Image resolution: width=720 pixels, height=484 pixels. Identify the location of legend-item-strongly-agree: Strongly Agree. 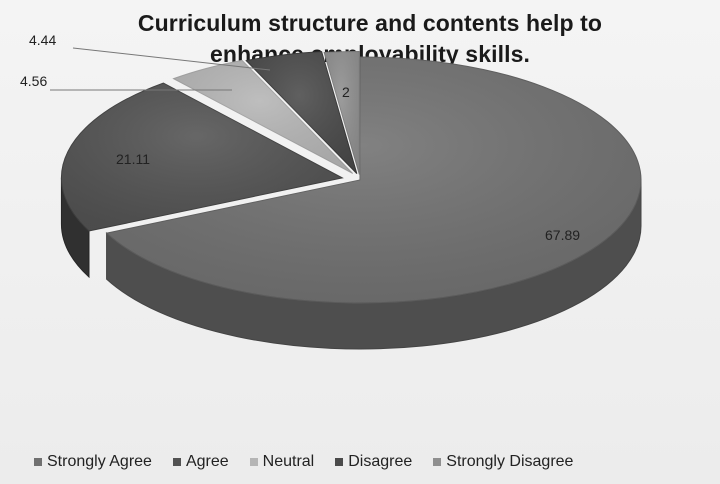
(93, 462).